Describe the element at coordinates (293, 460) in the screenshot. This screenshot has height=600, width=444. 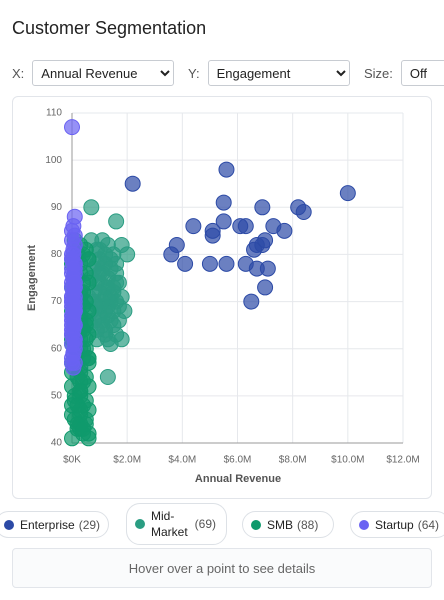
I see `x-tick-label: $8.0M` at that location.